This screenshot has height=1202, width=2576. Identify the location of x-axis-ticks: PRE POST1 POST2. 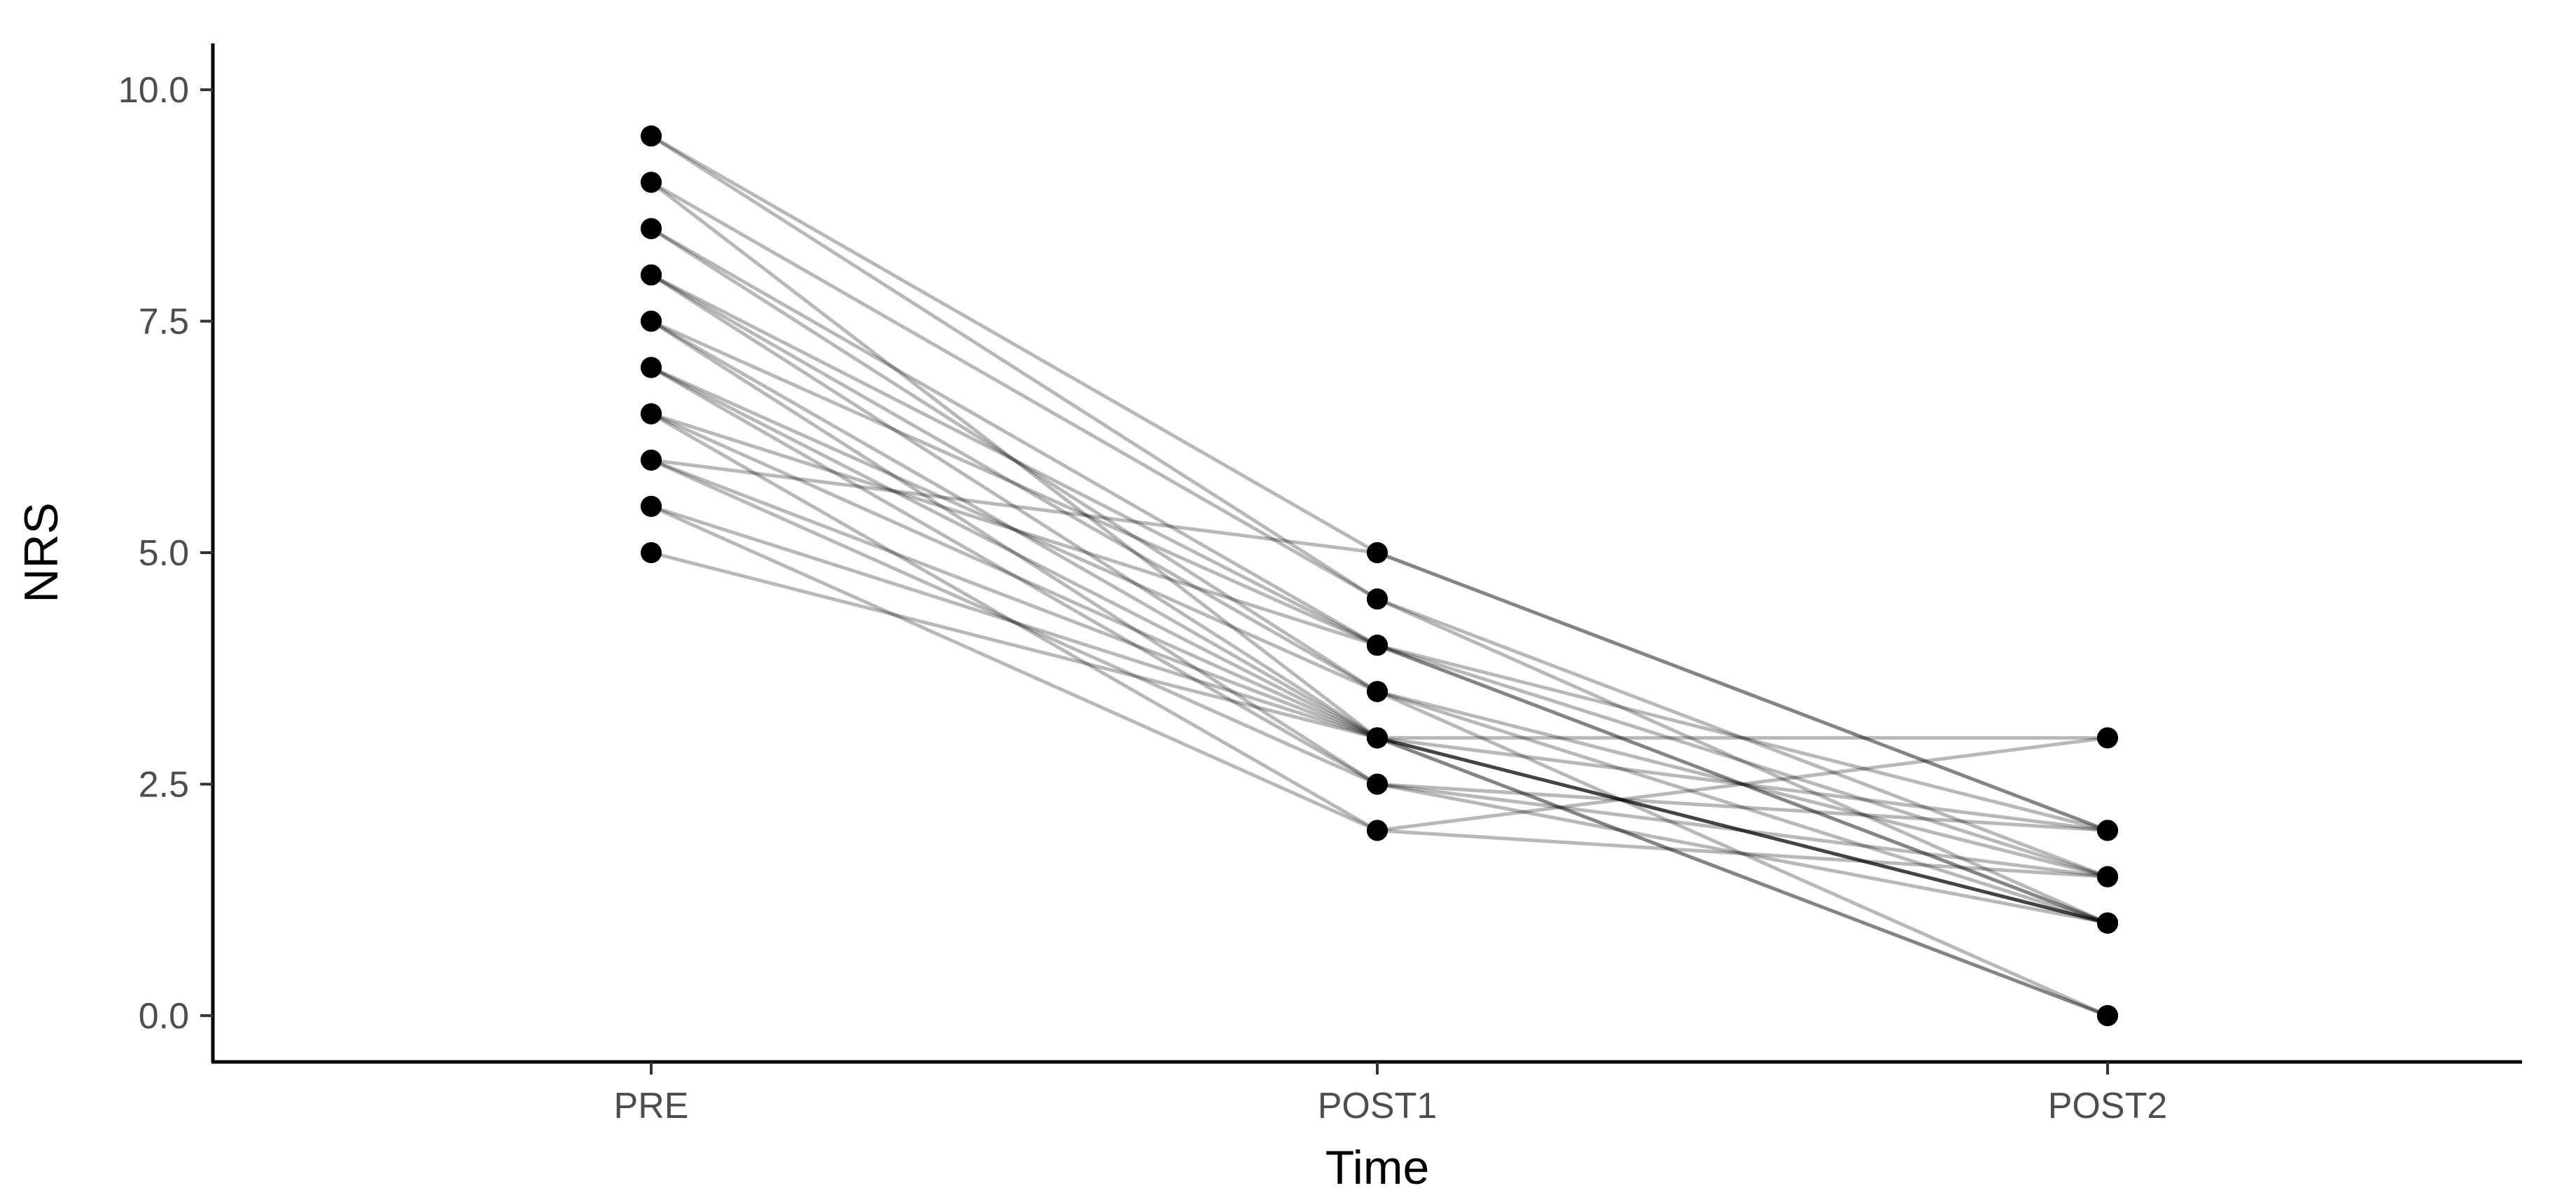
(1391, 1094).